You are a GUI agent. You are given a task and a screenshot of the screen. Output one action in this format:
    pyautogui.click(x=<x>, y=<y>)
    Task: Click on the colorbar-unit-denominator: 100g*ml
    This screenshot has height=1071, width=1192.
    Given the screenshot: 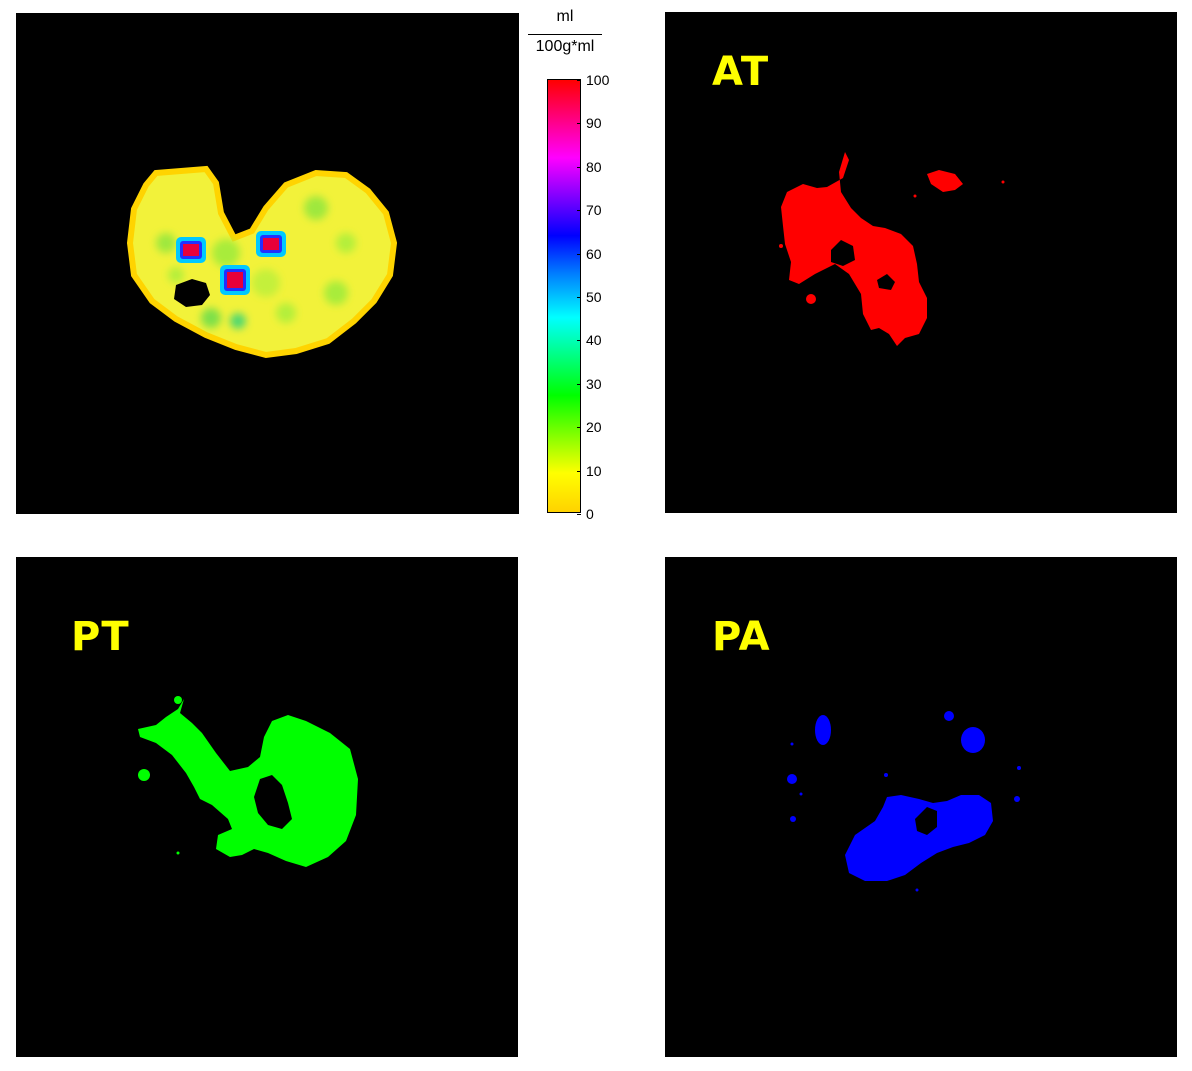 What is the action you would take?
    pyautogui.click(x=565, y=46)
    